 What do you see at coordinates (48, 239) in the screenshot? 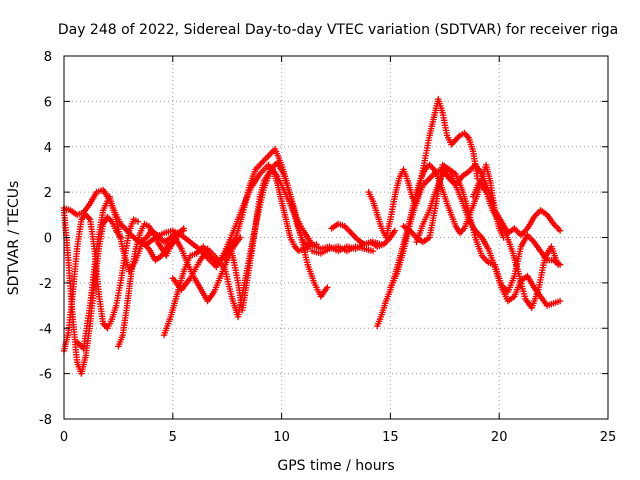
I see `y-tick-label: 0` at bounding box center [48, 239].